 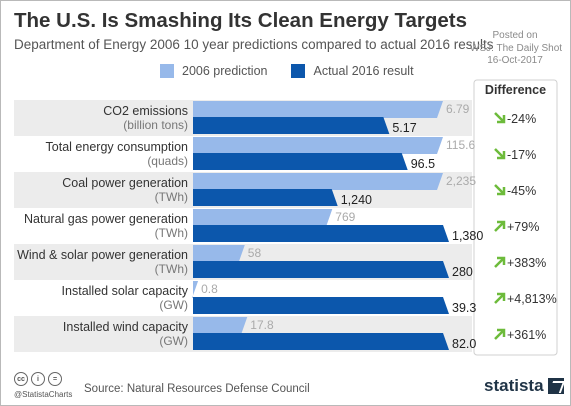 What do you see at coordinates (521, 119) in the screenshot?
I see `difference-value: -24%` at bounding box center [521, 119].